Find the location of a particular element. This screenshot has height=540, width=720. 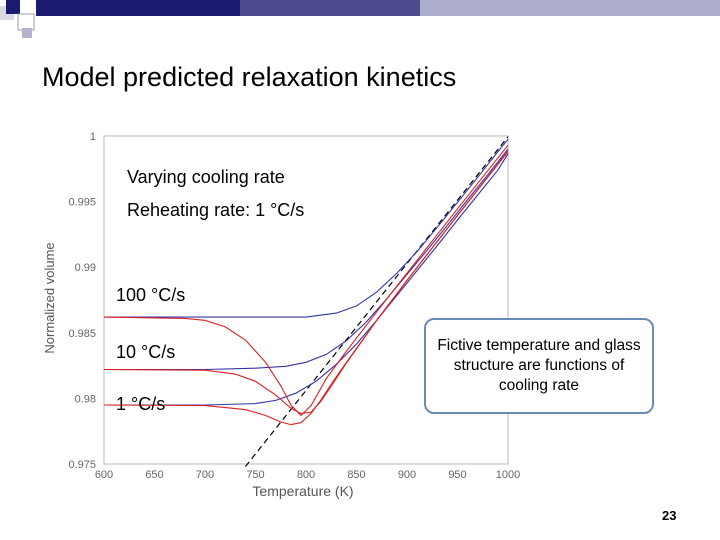

y-tick-label: 0.98 is located at coordinates (85, 399).